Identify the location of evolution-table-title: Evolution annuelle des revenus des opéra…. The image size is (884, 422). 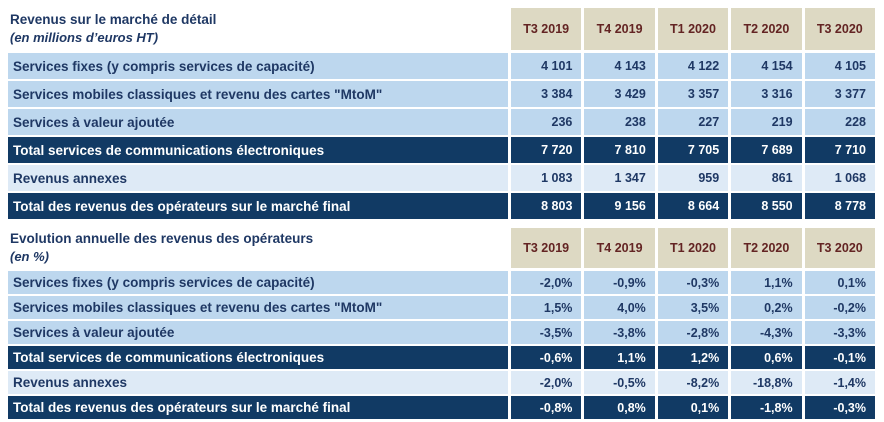
(162, 239).